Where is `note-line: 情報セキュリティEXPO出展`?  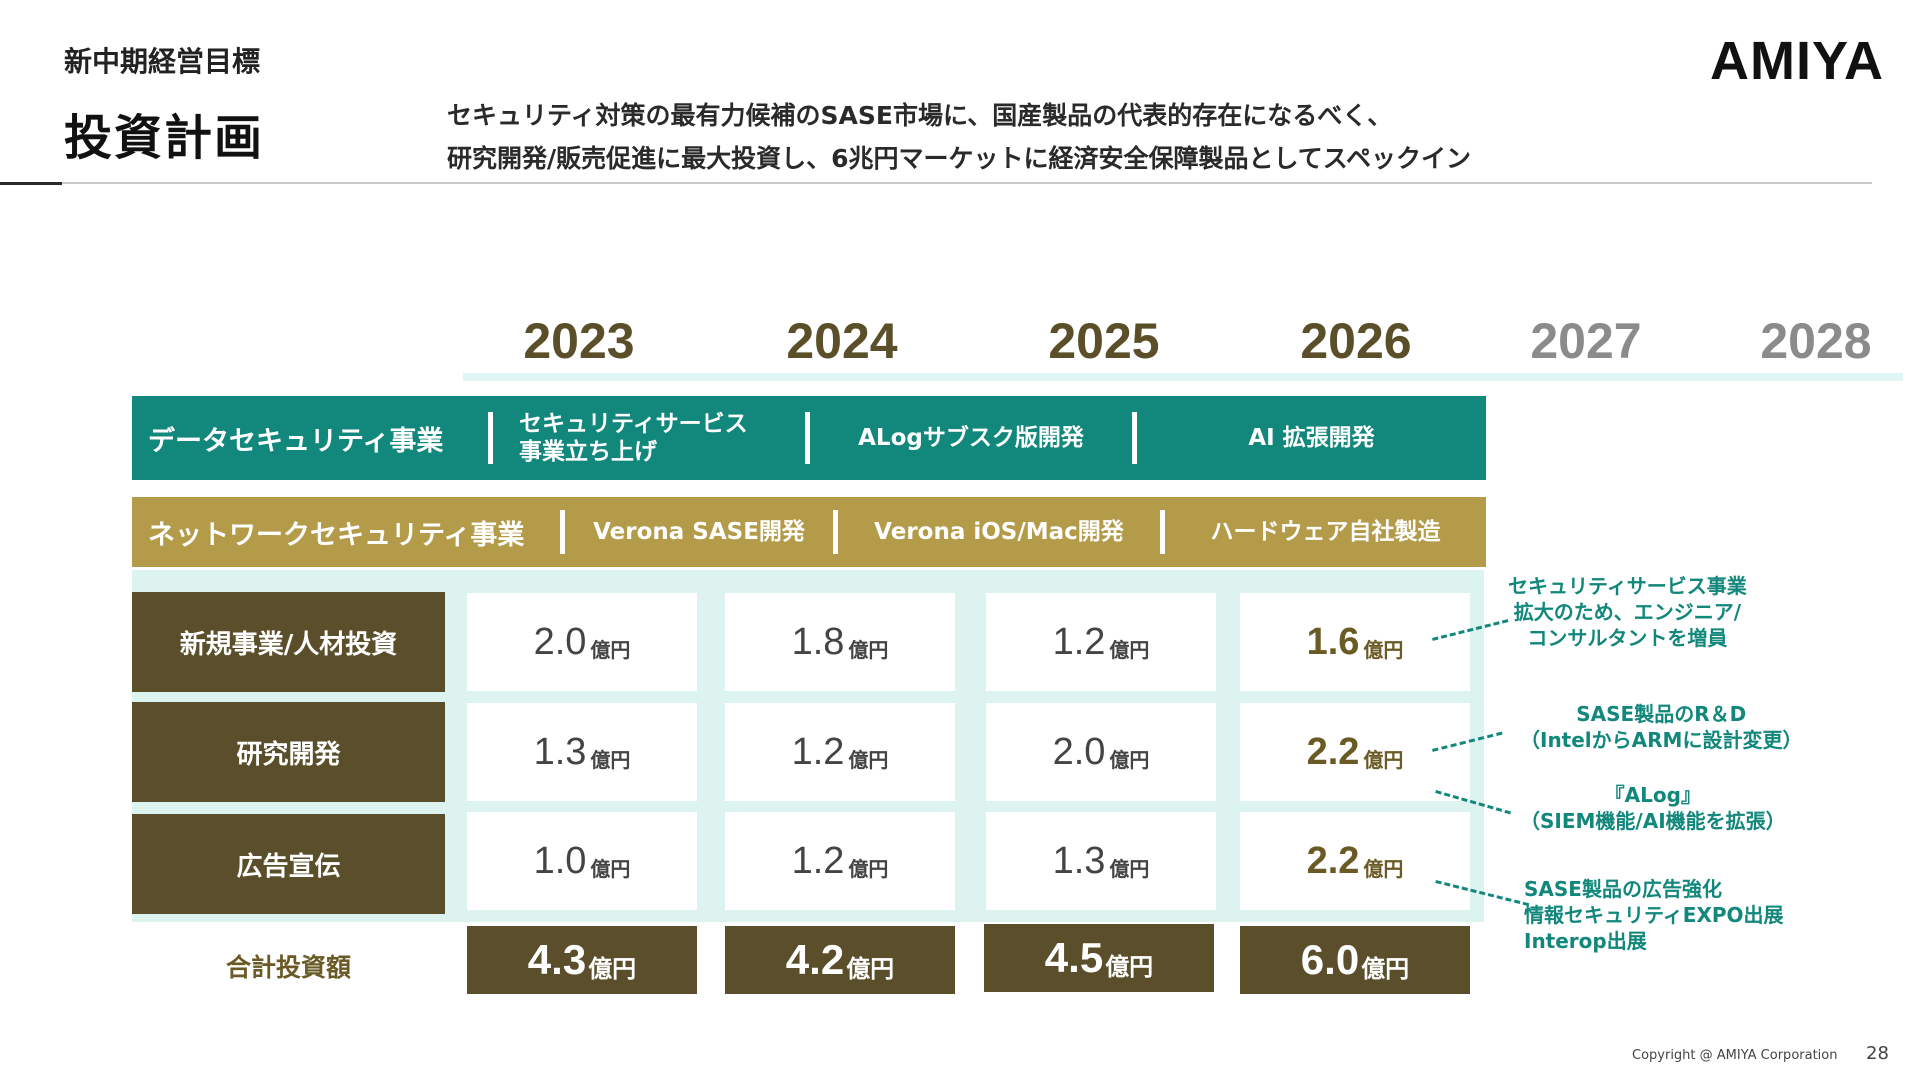
note-line: 情報セキュリティEXPO出展 is located at coordinates (1654, 915).